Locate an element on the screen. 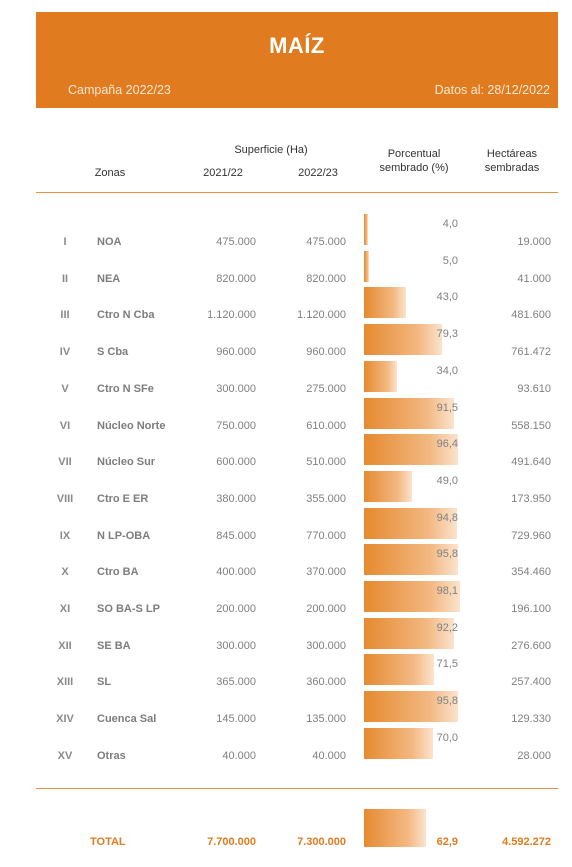 Image resolution: width=572 pixels, height=867 pixels. zone-number: XIII is located at coordinates (65, 682).